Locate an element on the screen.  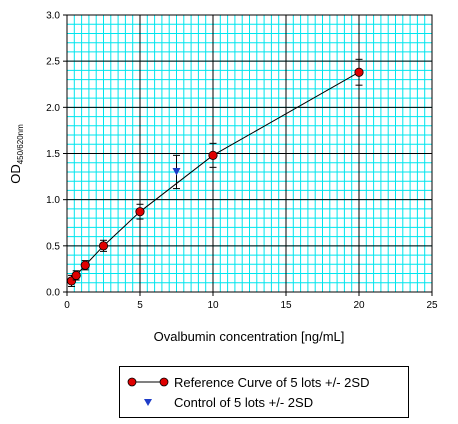
y-tick-label: 3.0 is located at coordinates (53, 16).